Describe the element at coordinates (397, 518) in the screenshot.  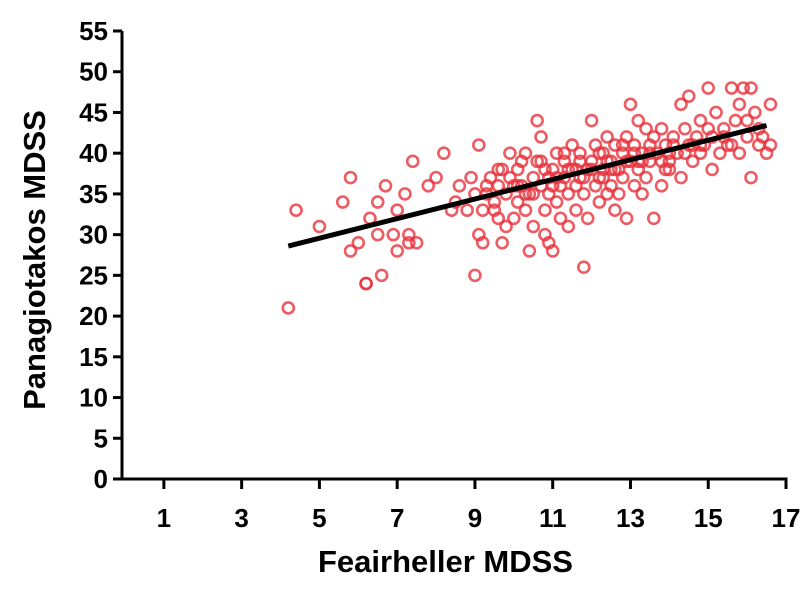
I see `x-tick-label: 7` at that location.